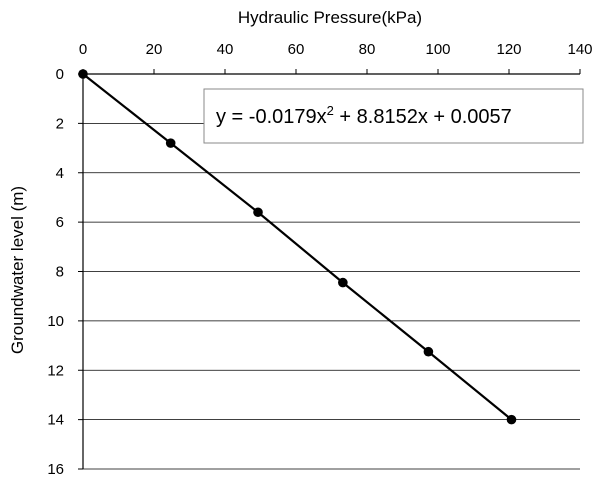 The image size is (600, 492). I want to click on y-tick-label-4: 4, so click(60, 173).